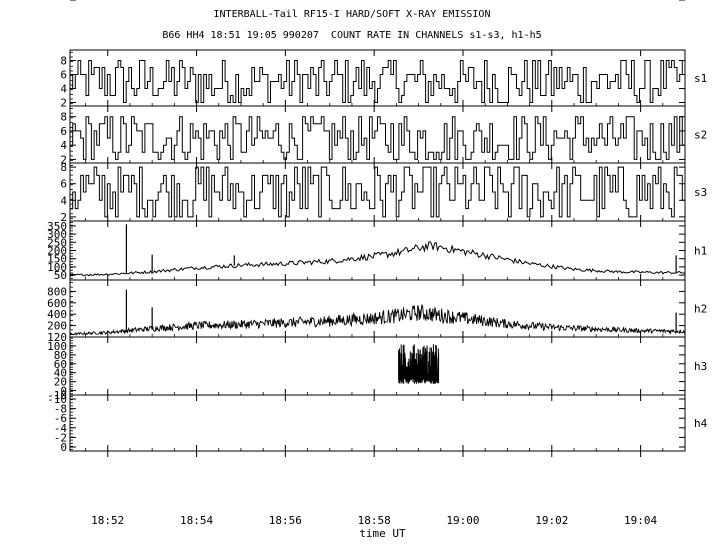 Image resolution: width=720 pixels, height=550 pixels. Describe the element at coordinates (700, 251) in the screenshot. I see `panel-label-h1: h1` at that location.